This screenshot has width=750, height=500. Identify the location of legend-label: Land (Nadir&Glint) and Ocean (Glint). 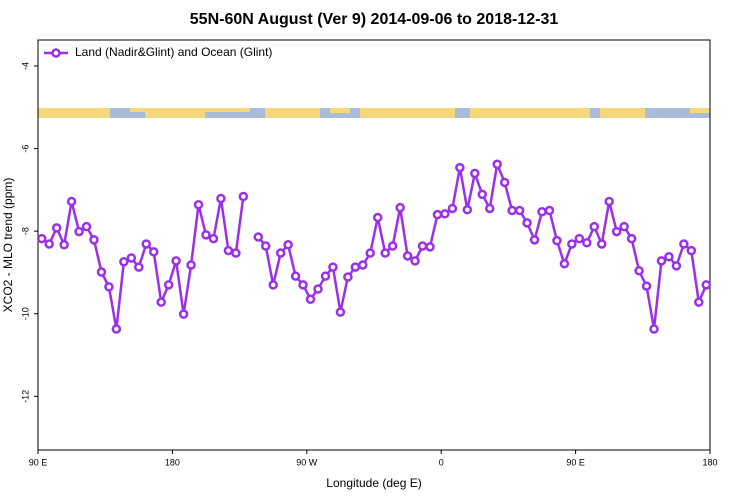
(173, 52).